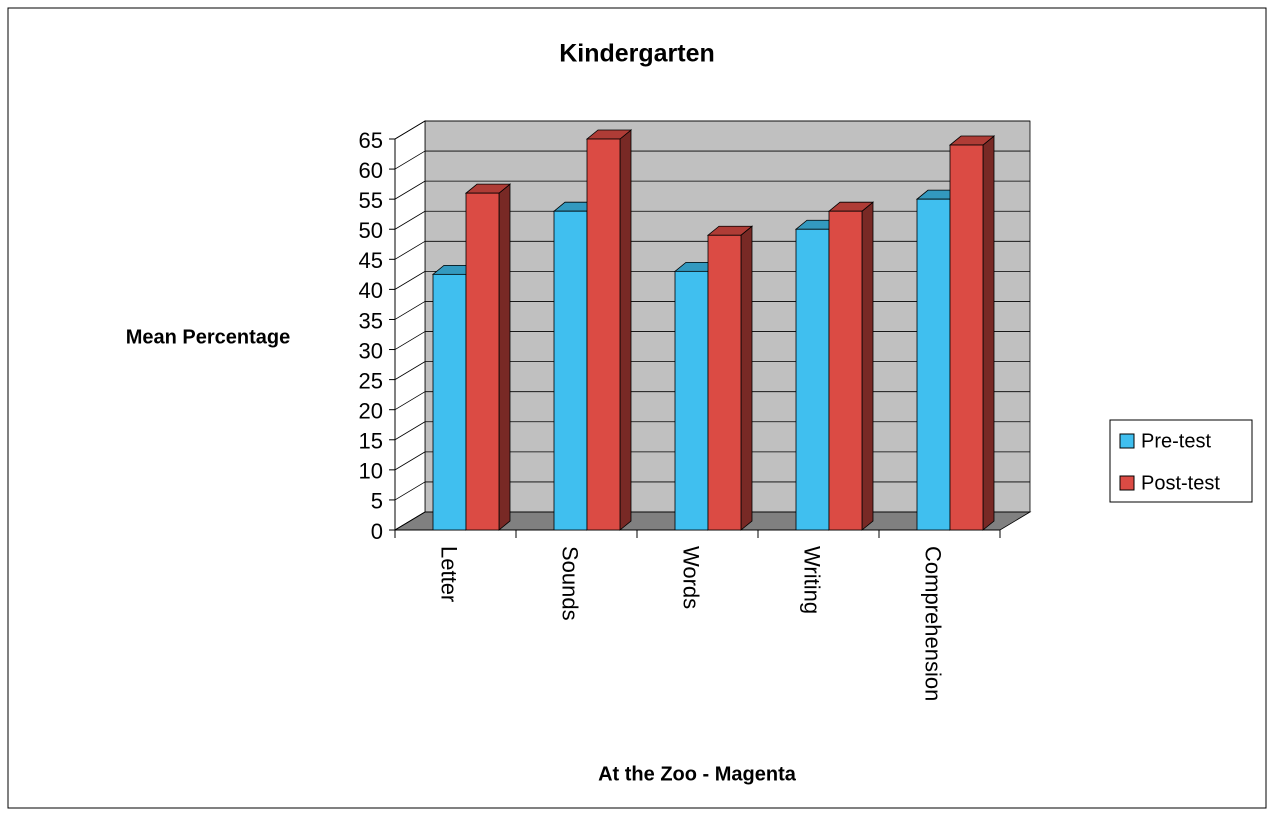 The height and width of the screenshot is (816, 1274). Describe the element at coordinates (377, 501) in the screenshot. I see `y-tick-label: 5` at that location.